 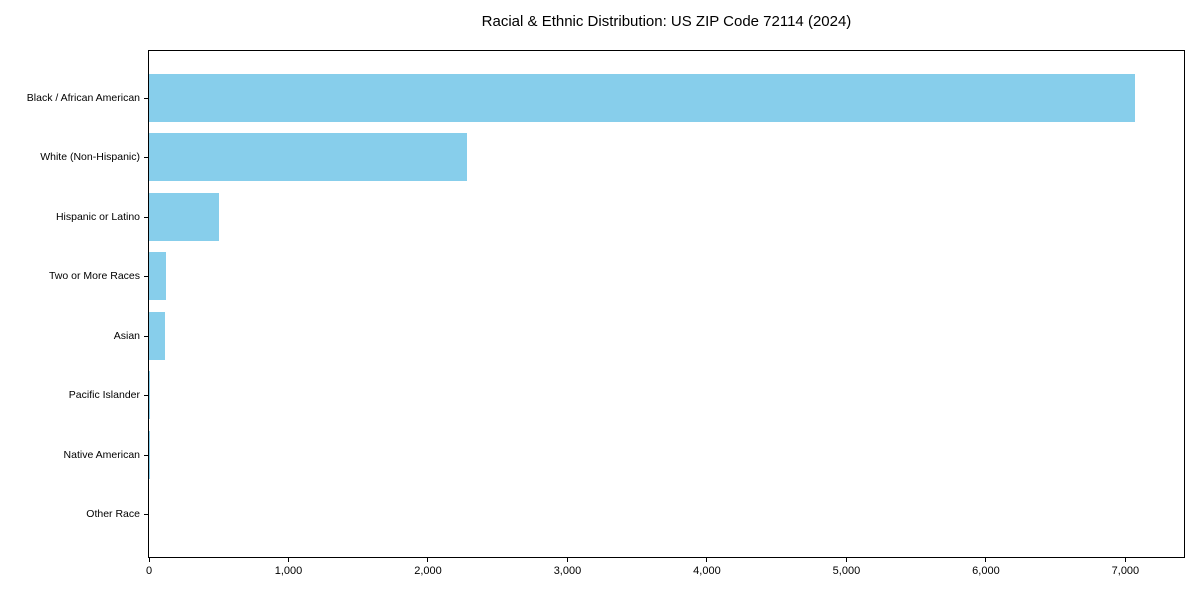 What do you see at coordinates (83, 97) in the screenshot?
I see `y-axis-label: Black / African American` at bounding box center [83, 97].